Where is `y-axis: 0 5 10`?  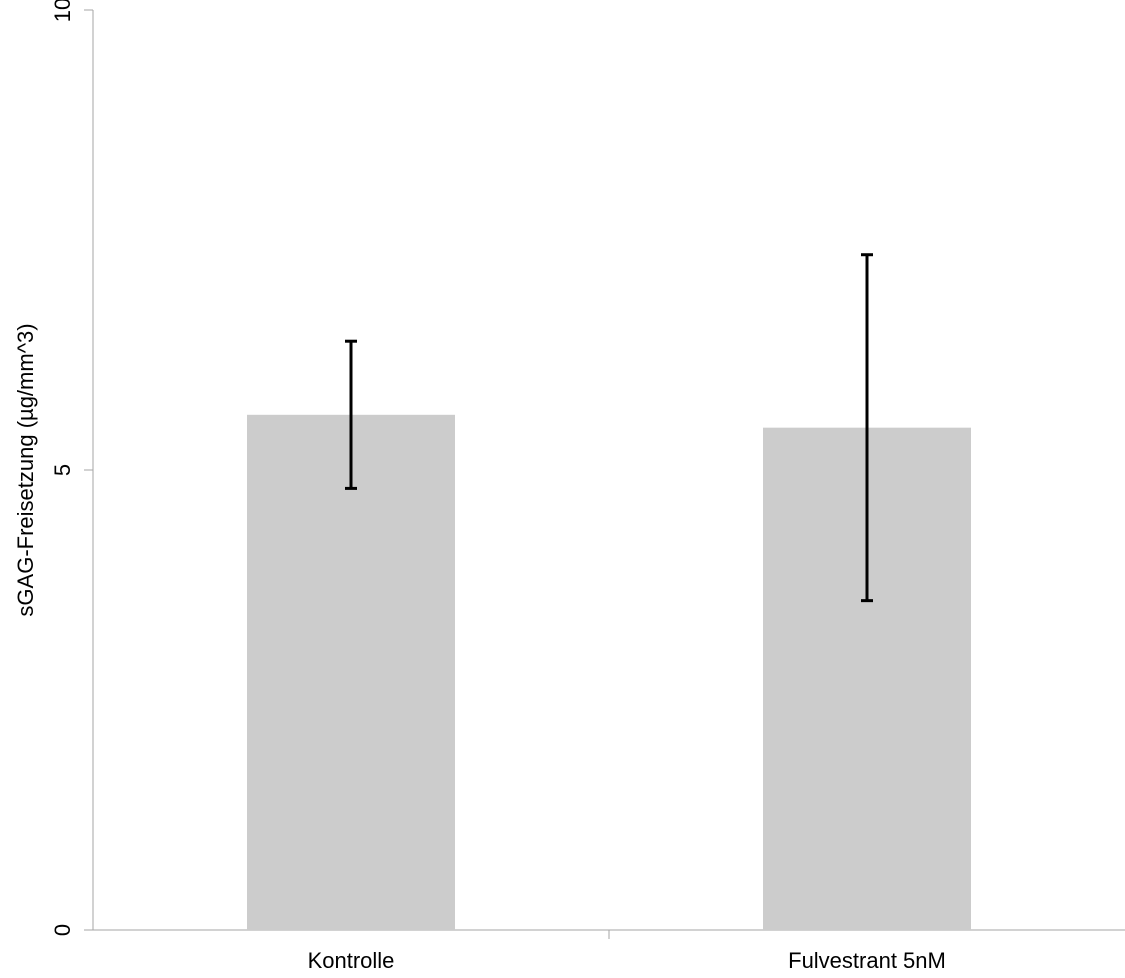
y-axis: 0 5 10 is located at coordinates (72, 468).